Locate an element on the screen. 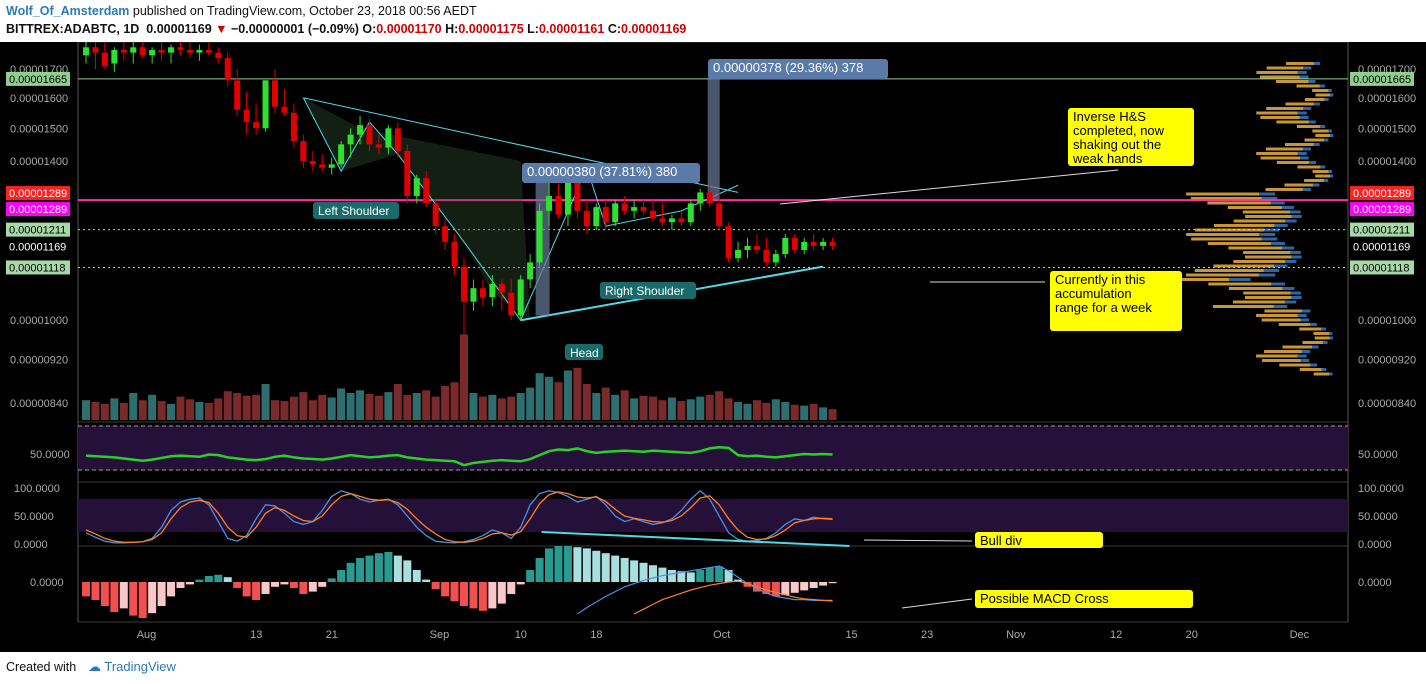  callout-range-text: accumulation is located at coordinates (1093, 293).